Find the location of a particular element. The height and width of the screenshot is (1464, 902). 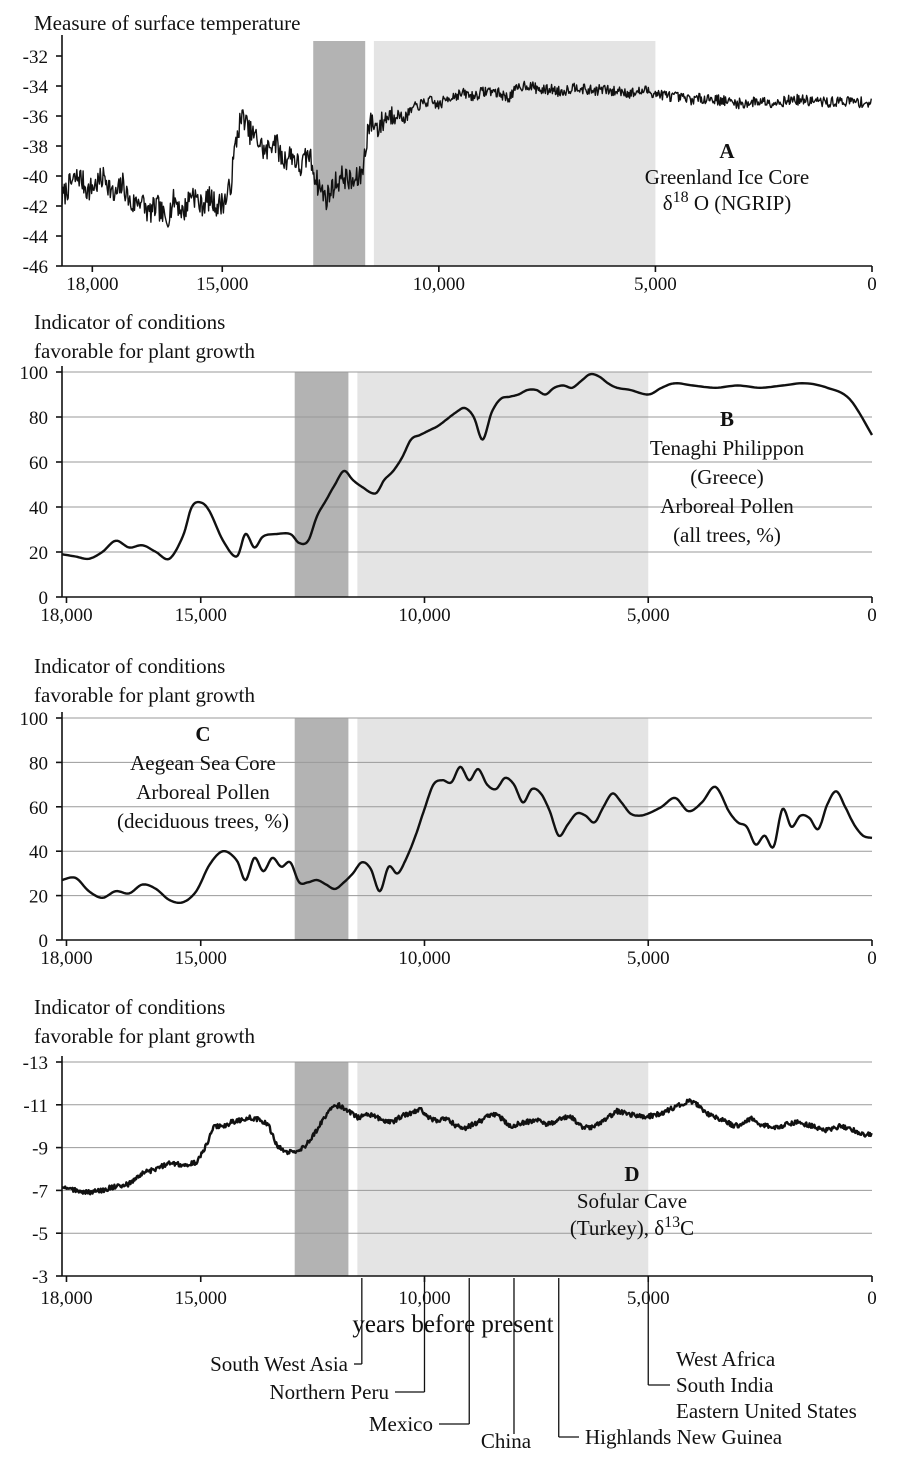

y-tick-label: -34 is located at coordinates (36, 87).